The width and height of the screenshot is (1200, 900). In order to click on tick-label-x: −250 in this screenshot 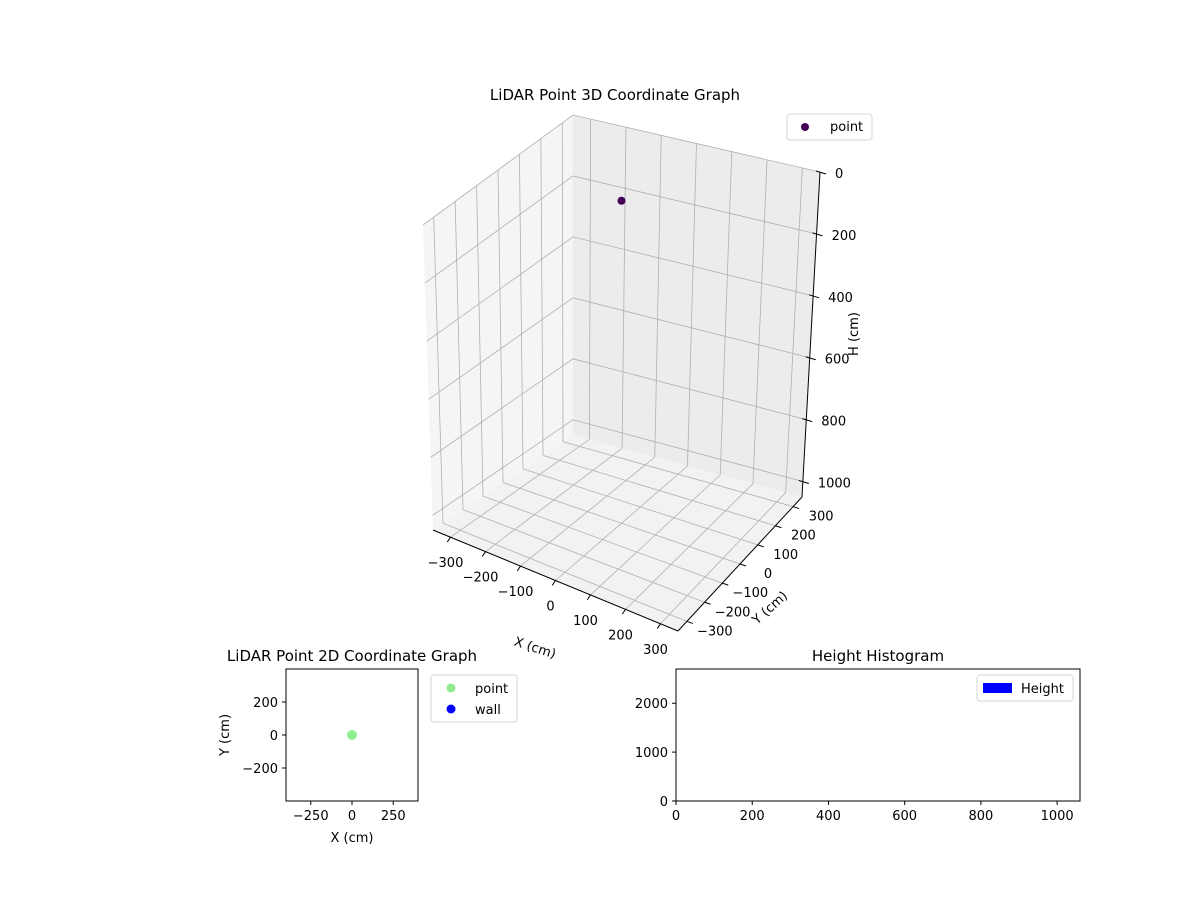, I will do `click(311, 816)`.